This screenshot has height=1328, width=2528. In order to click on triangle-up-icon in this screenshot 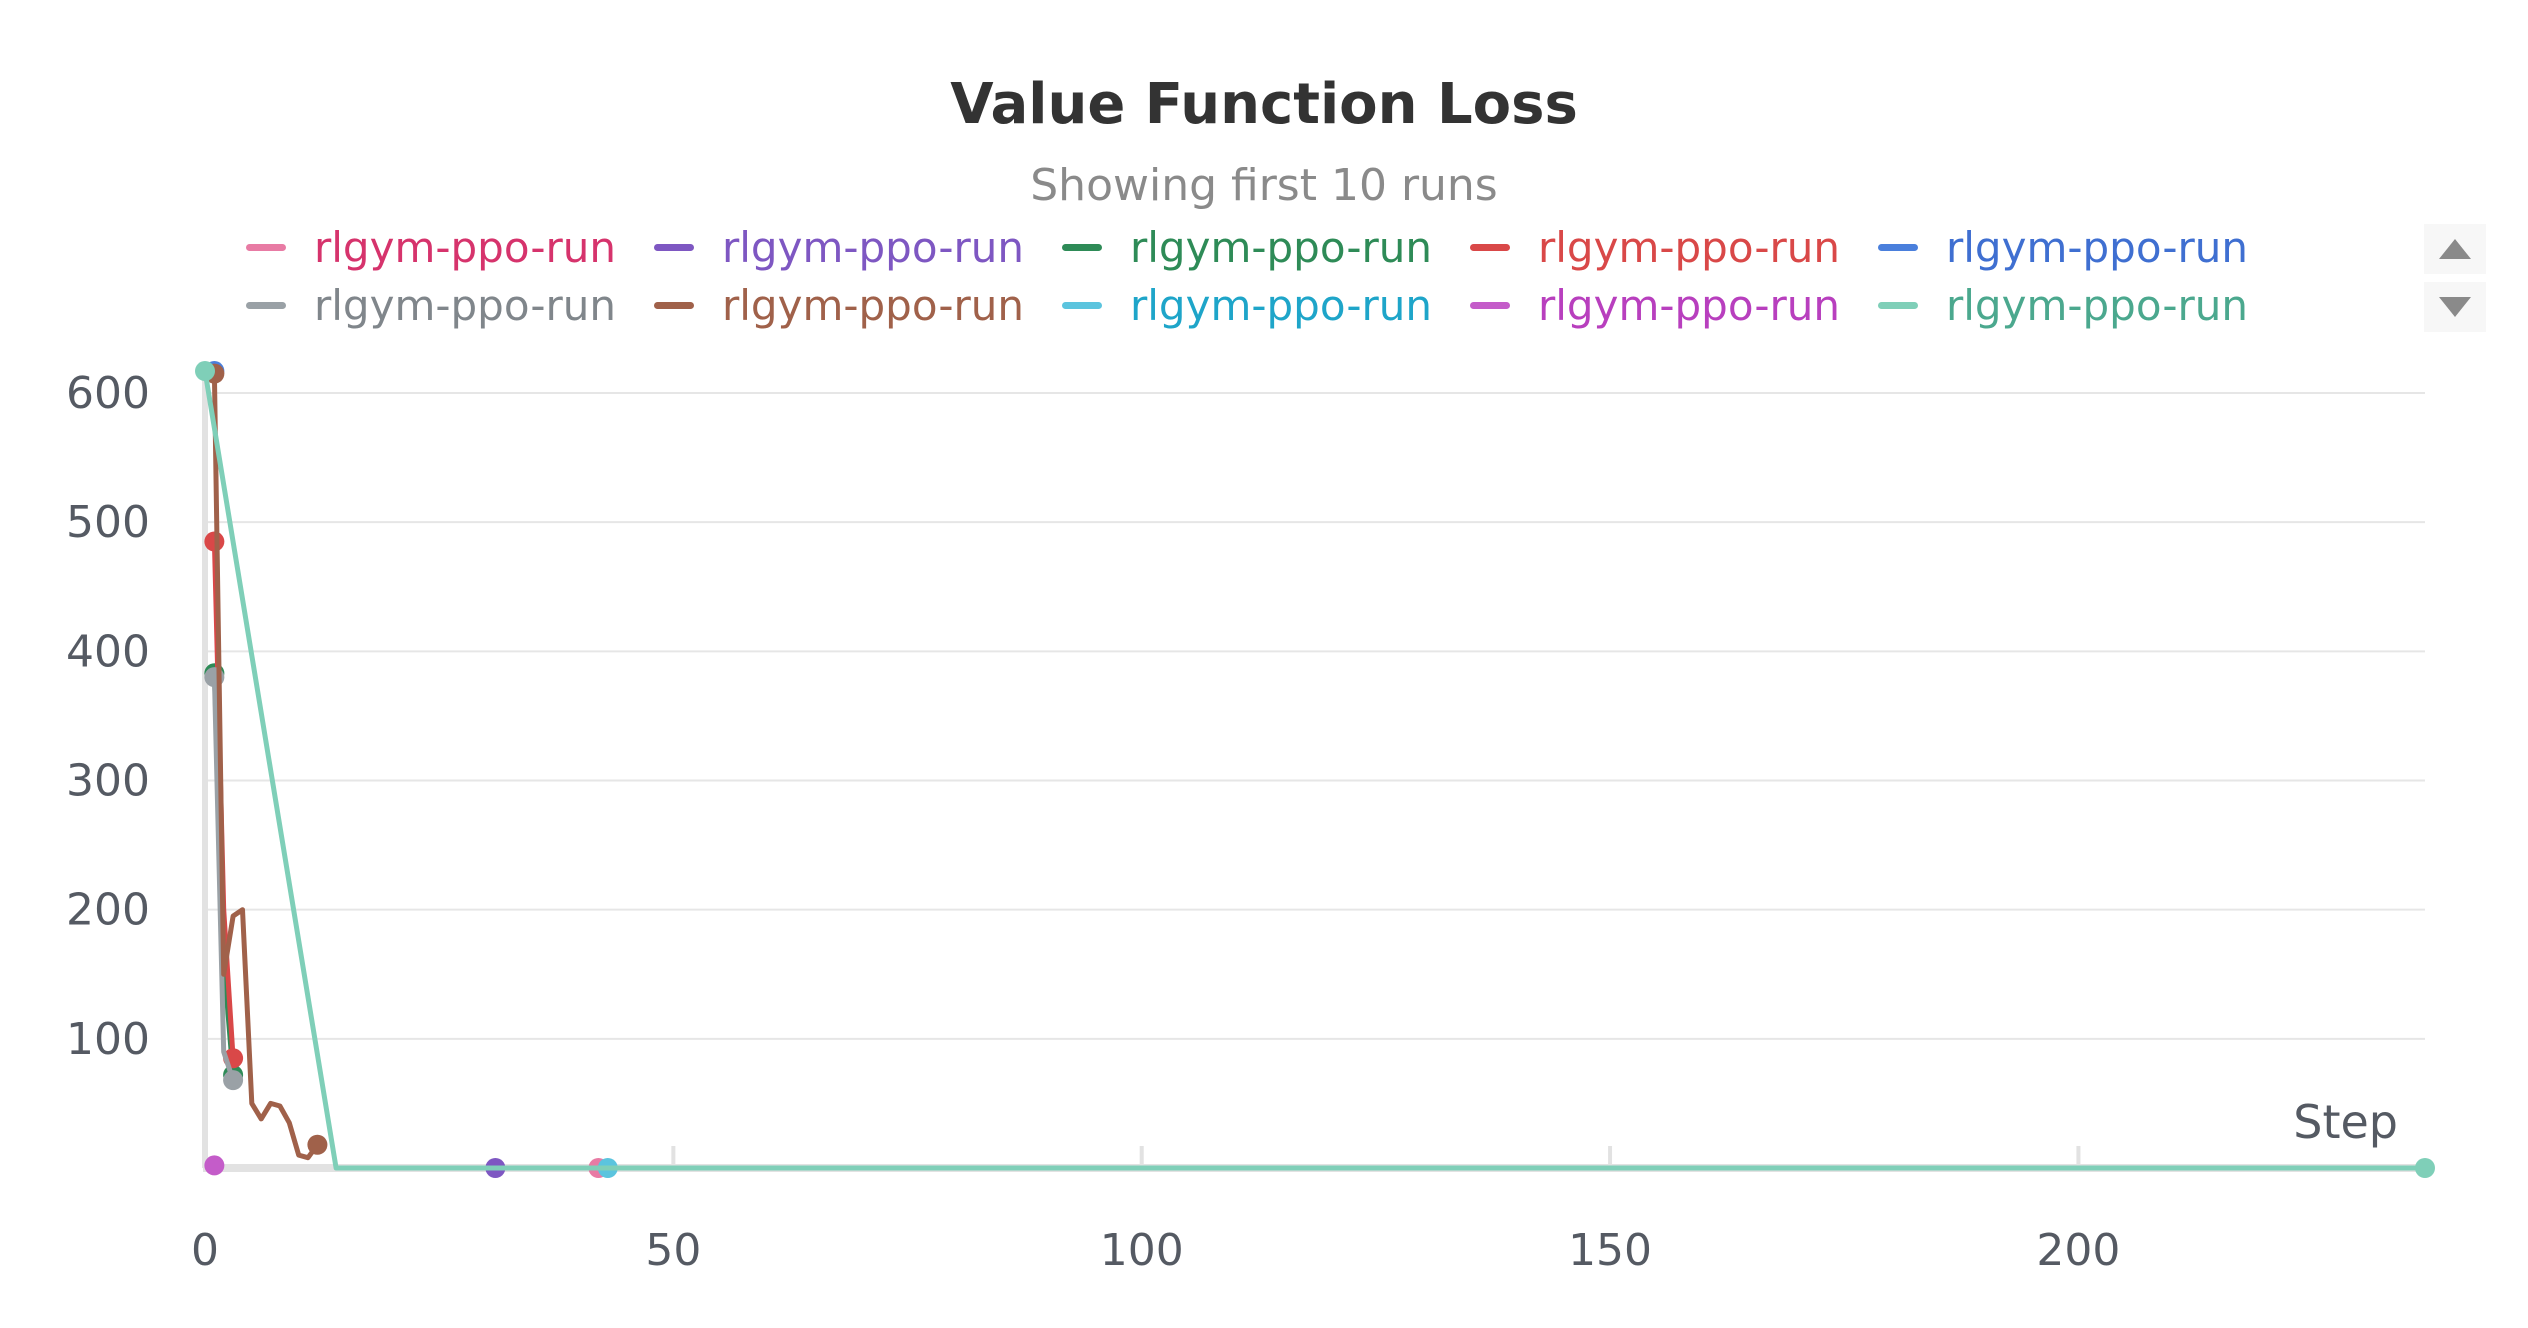, I will do `click(2455, 249)`.